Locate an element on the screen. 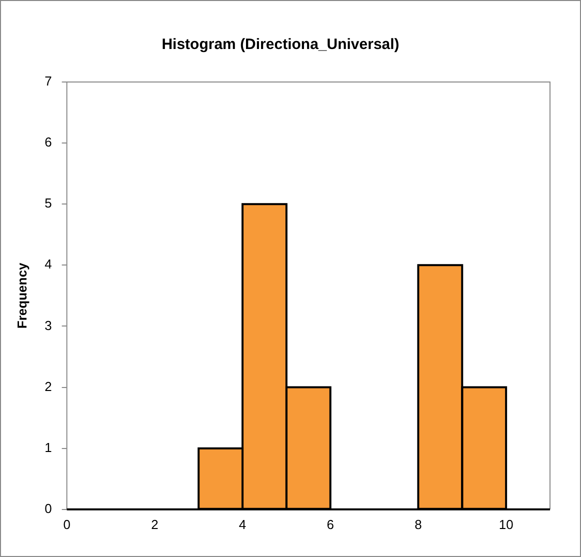 The height and width of the screenshot is (557, 581). y-axis-title: Frequency is located at coordinates (22, 295).